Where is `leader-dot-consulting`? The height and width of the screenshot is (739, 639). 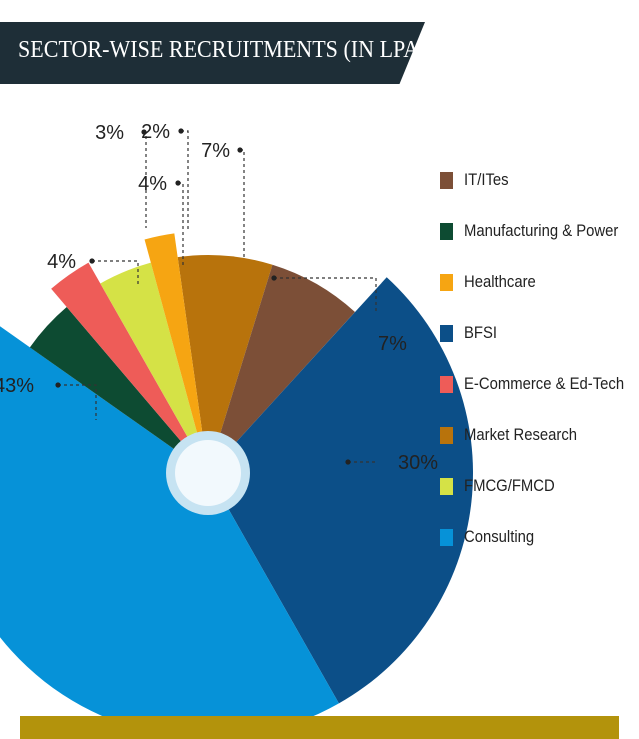 leader-dot-consulting is located at coordinates (58, 385).